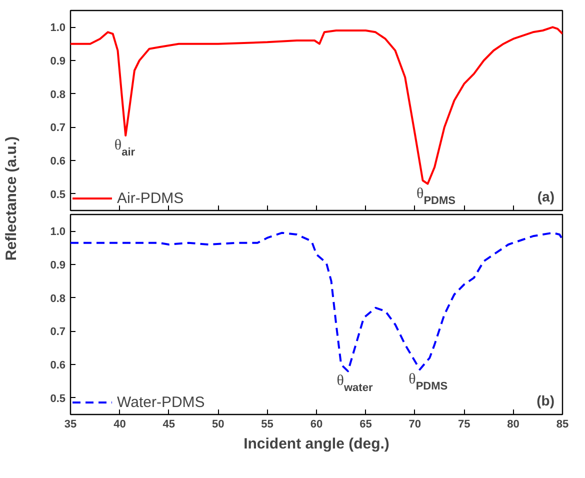 The image size is (585, 478). Describe the element at coordinates (267, 424) in the screenshot. I see `x-tick-label: 55` at that location.